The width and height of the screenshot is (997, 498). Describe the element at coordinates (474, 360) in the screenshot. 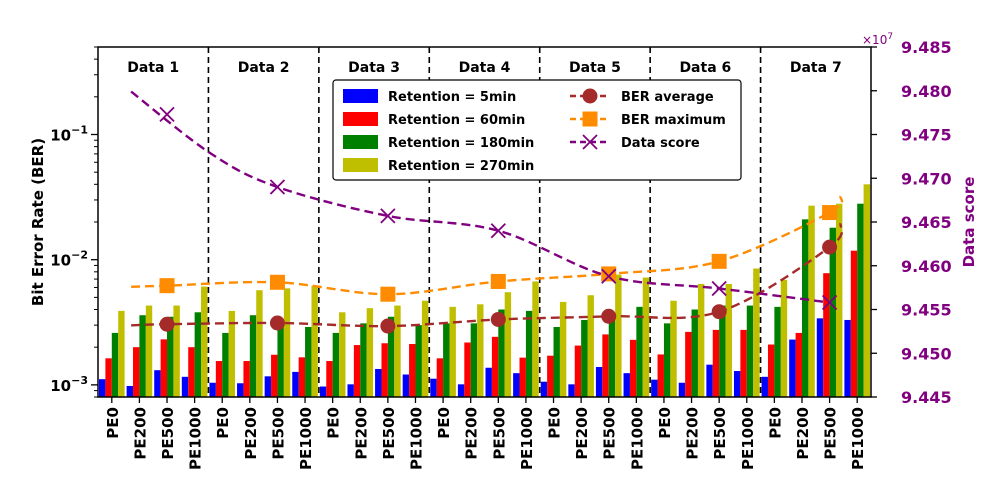

I see `bar-retention-180min-g4-c1` at that location.